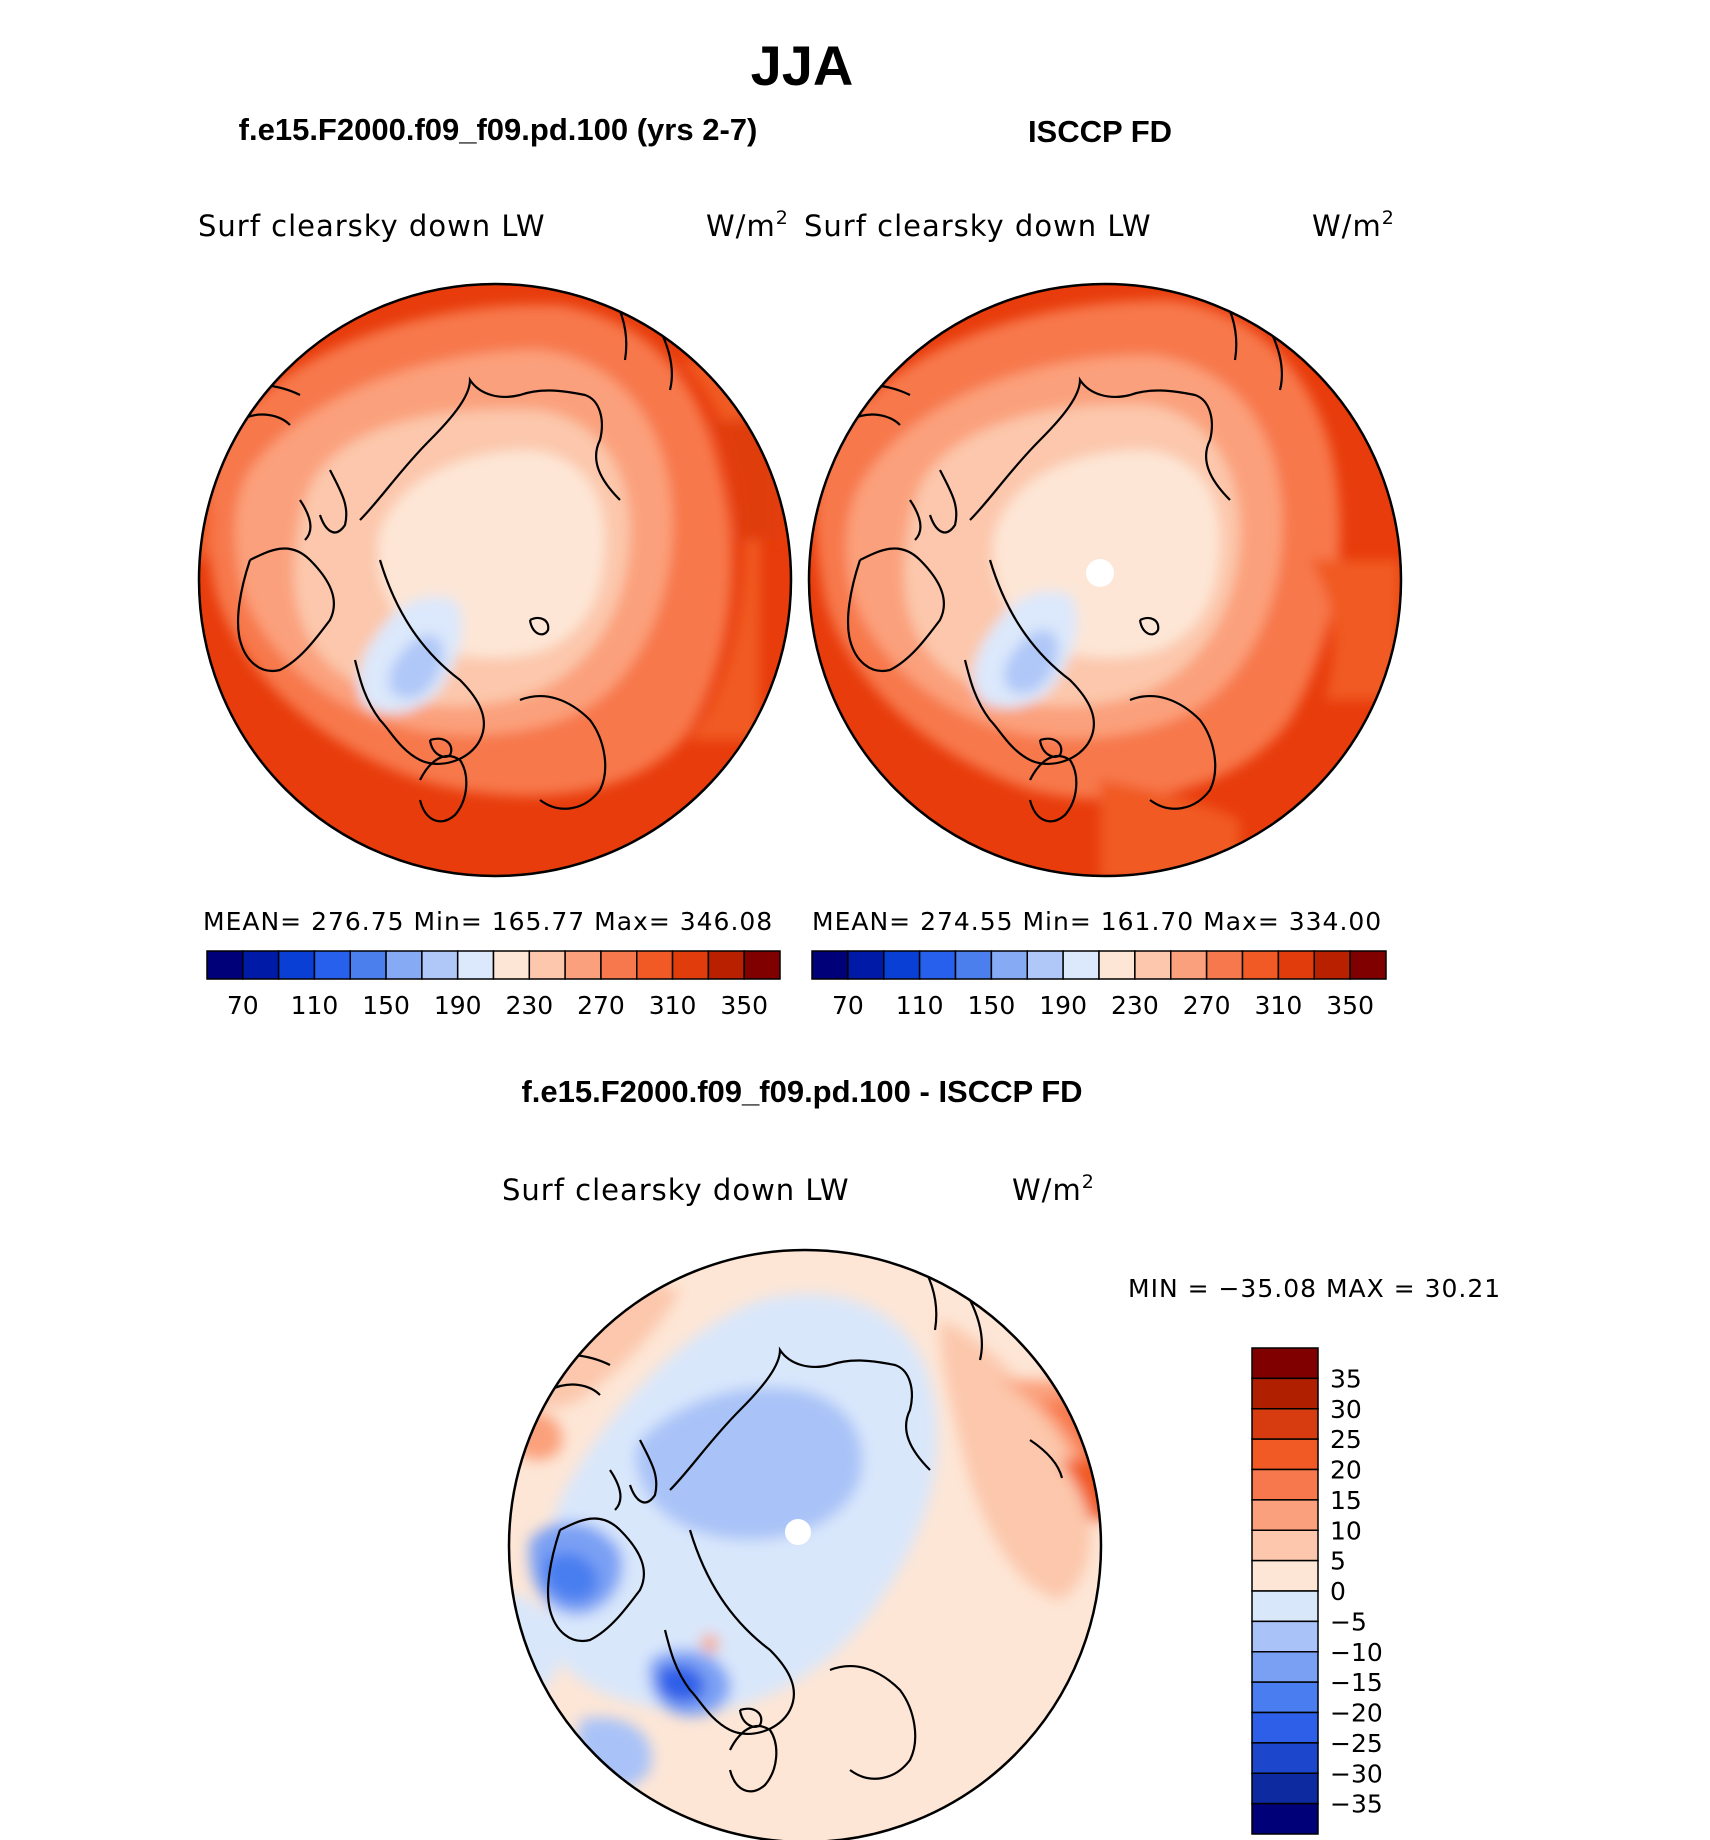 The width and height of the screenshot is (1710, 1840). I want to click on colorbar-tick-label: 25, so click(1346, 1439).